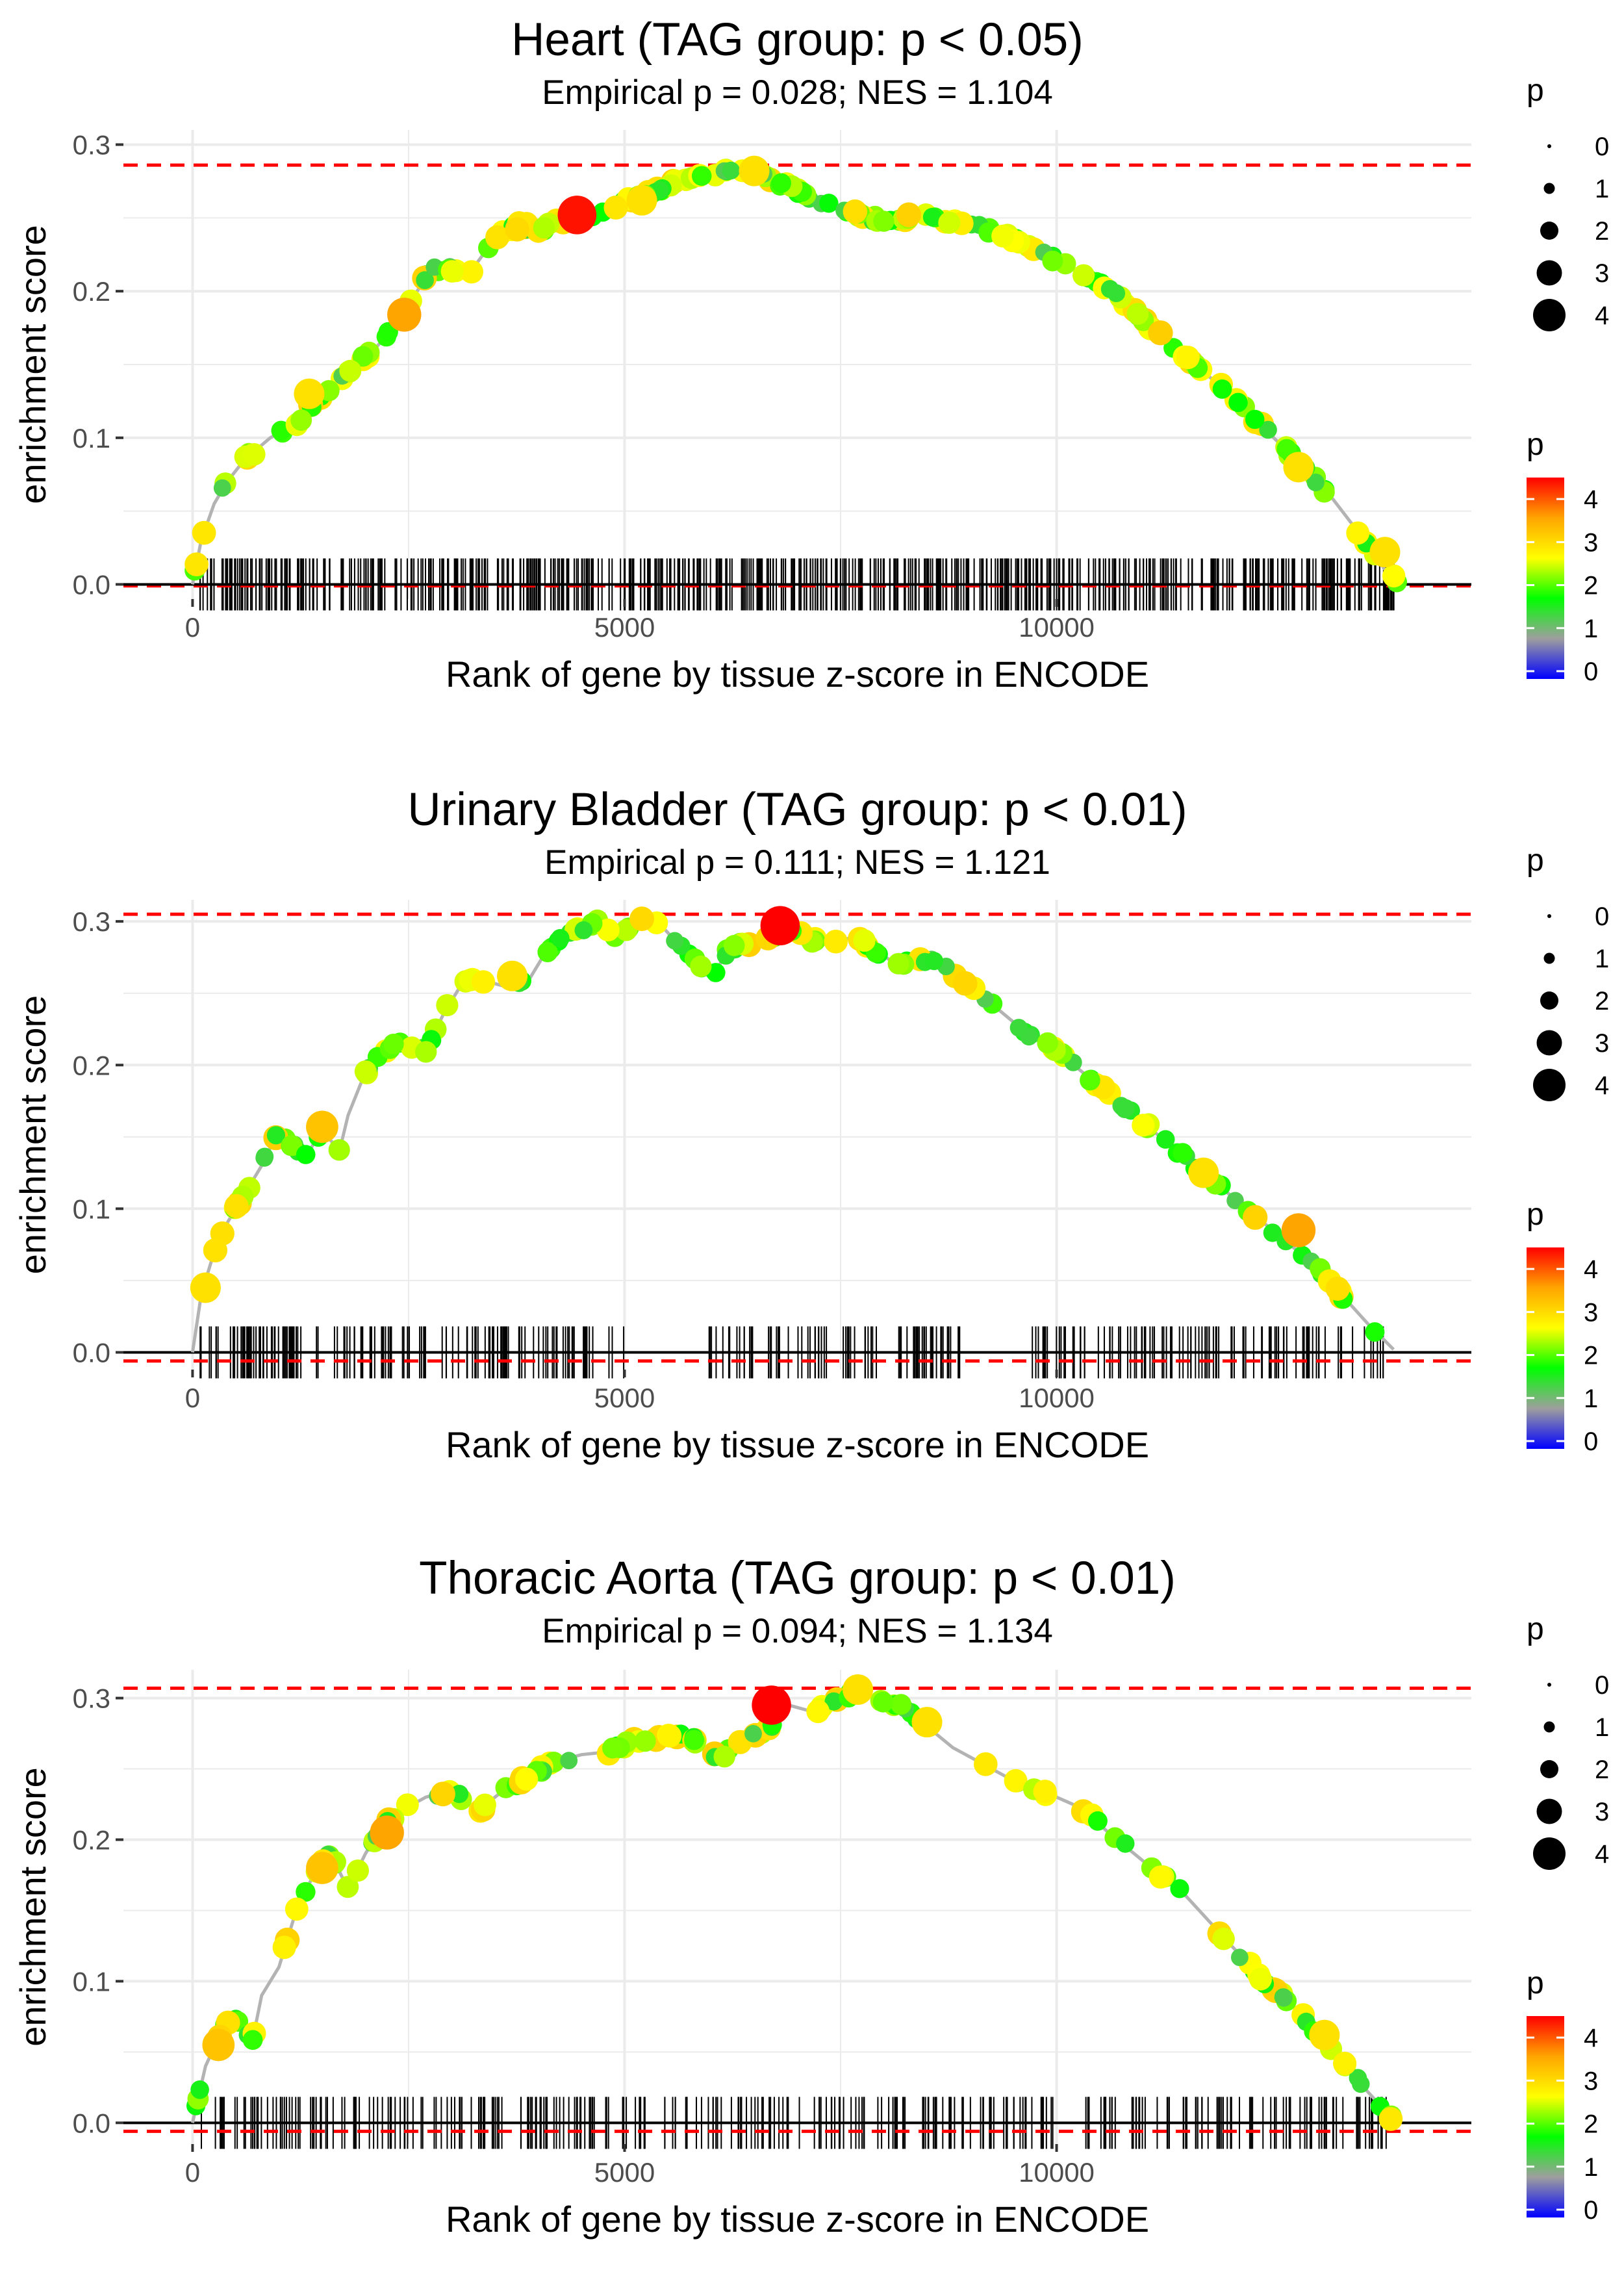  What do you see at coordinates (1057, 1398) in the screenshot?
I see `x-tick-label: 10000` at bounding box center [1057, 1398].